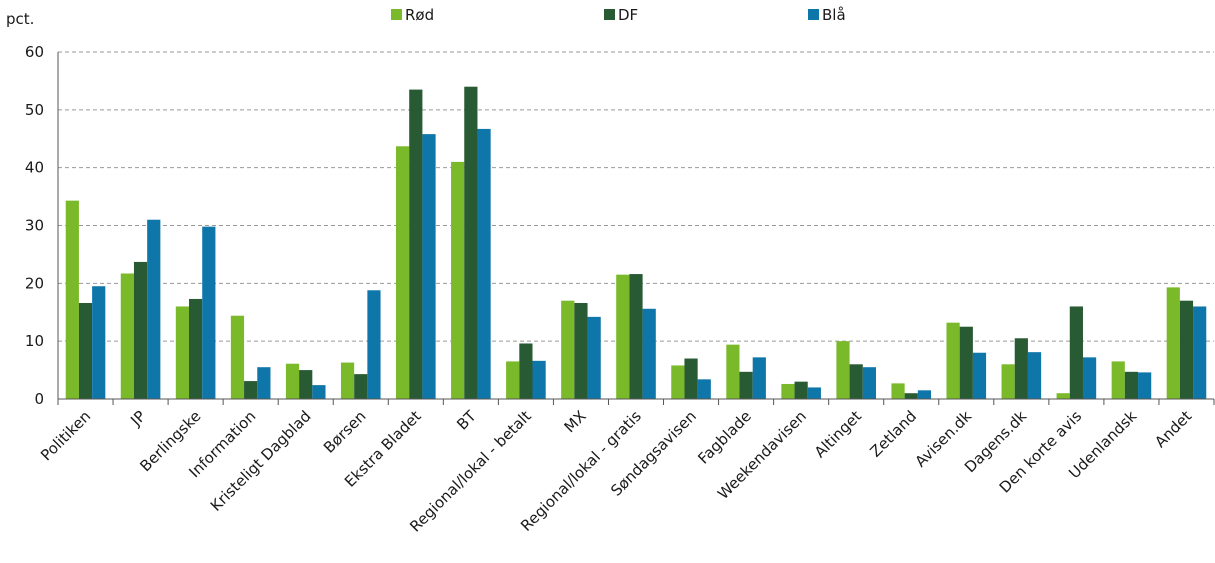 This screenshot has width=1215, height=563. What do you see at coordinates (261, 461) in the screenshot?
I see `x-tick-label: Kristeligt Dagblad` at bounding box center [261, 461].